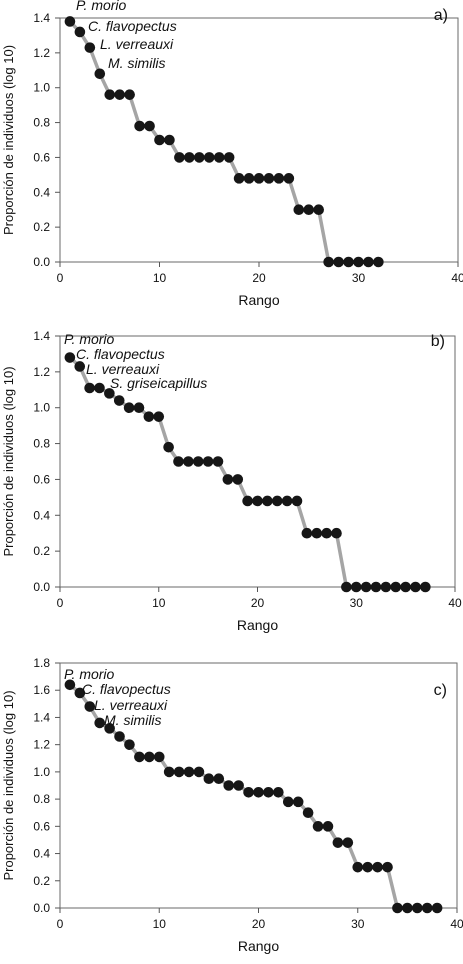  I want to click on y-axis-label: Proporción de individuos (log 10), so click(8, 461).